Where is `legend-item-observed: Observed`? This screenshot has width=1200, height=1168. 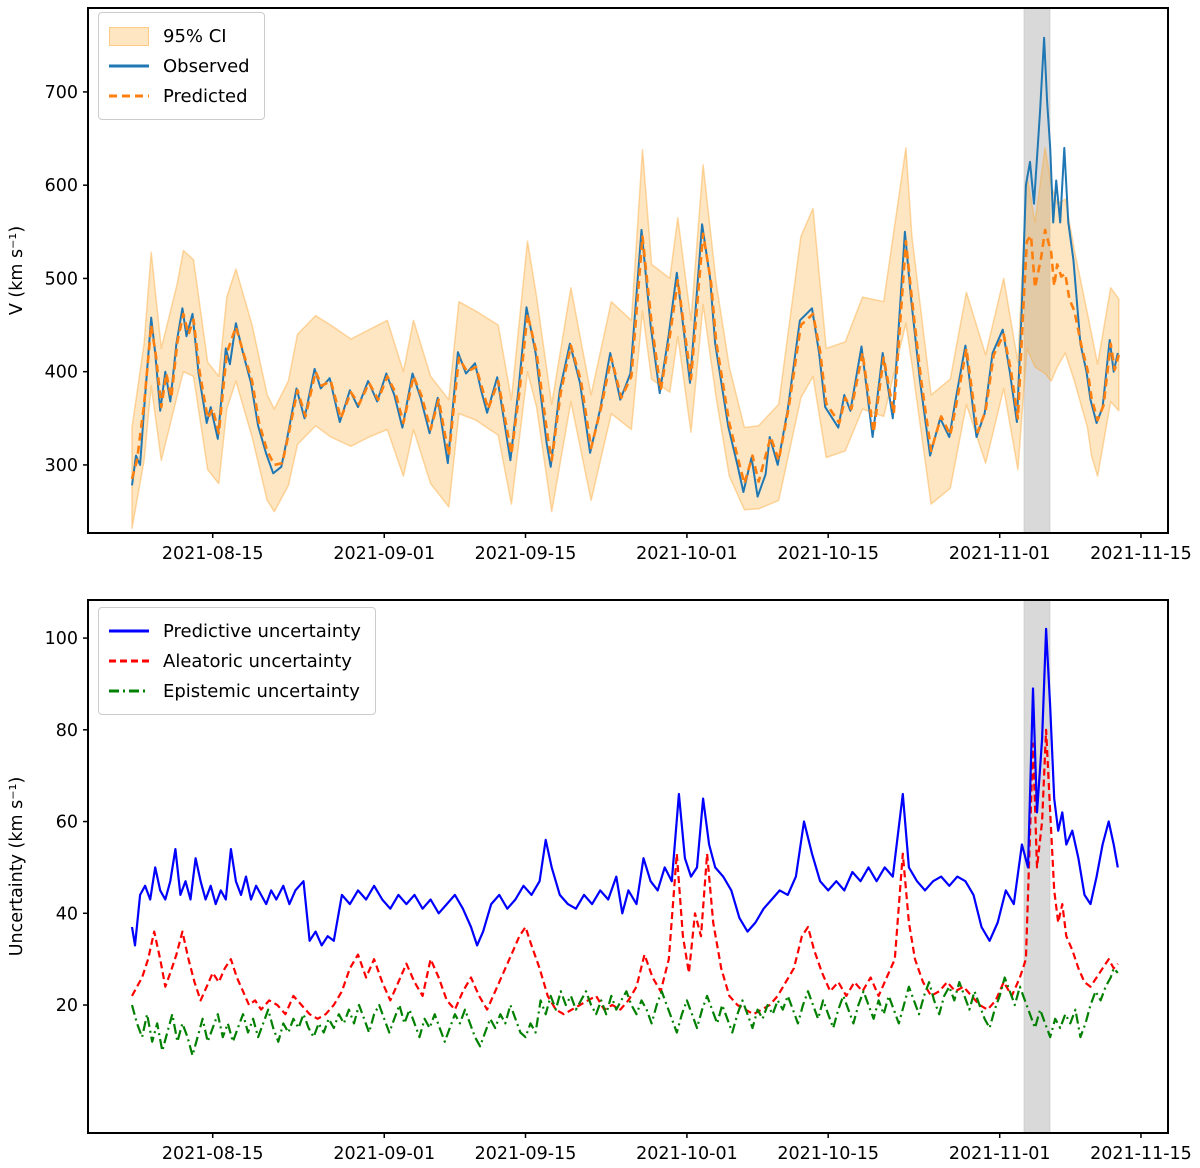 legend-item-observed: Observed is located at coordinates (179, 66).